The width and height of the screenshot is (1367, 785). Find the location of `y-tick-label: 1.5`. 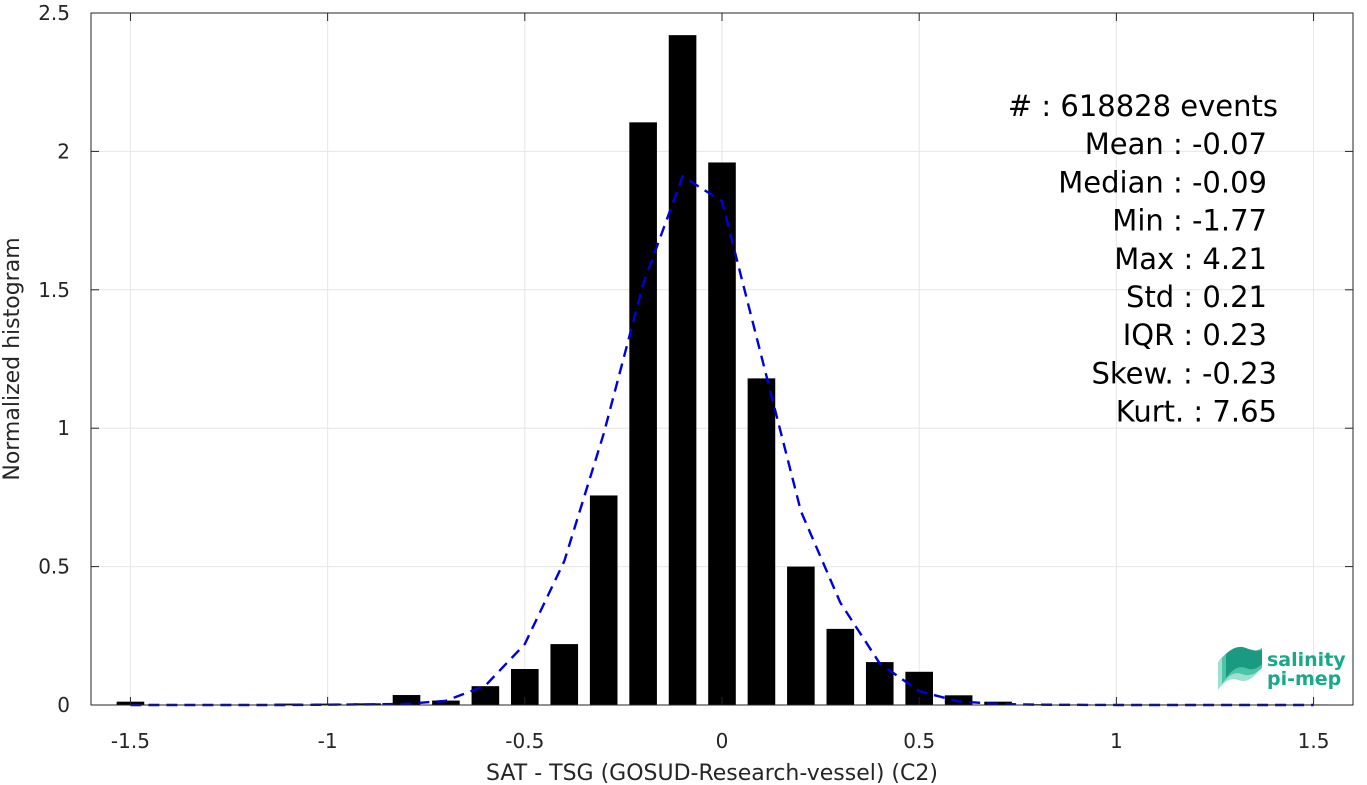

y-tick-label: 1.5 is located at coordinates (54, 290).